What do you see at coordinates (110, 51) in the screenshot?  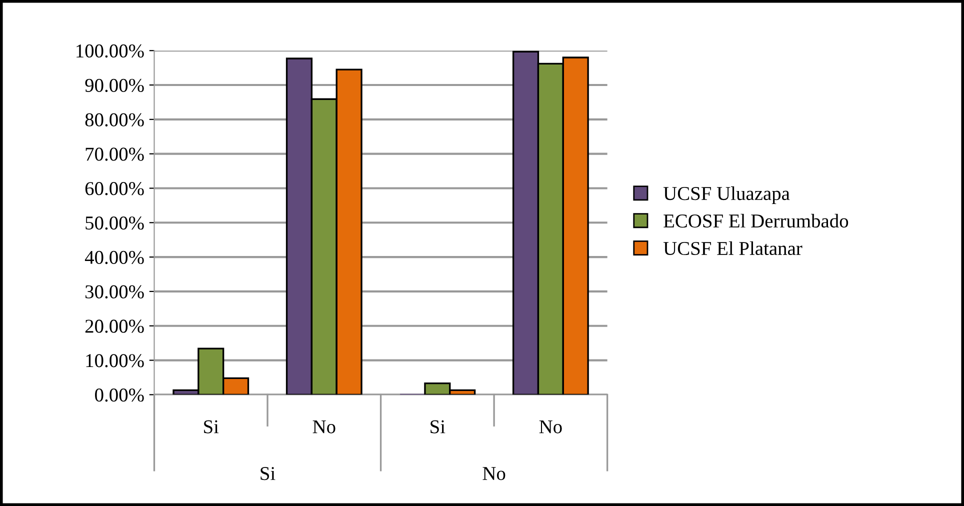 I see `y-tick-label: 100.00%` at bounding box center [110, 51].